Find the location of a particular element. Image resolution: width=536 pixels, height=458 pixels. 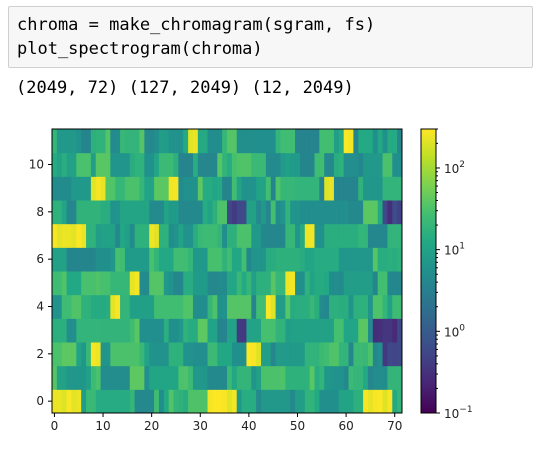

colorbar-tick-label: 10−1 is located at coordinates (458, 413).